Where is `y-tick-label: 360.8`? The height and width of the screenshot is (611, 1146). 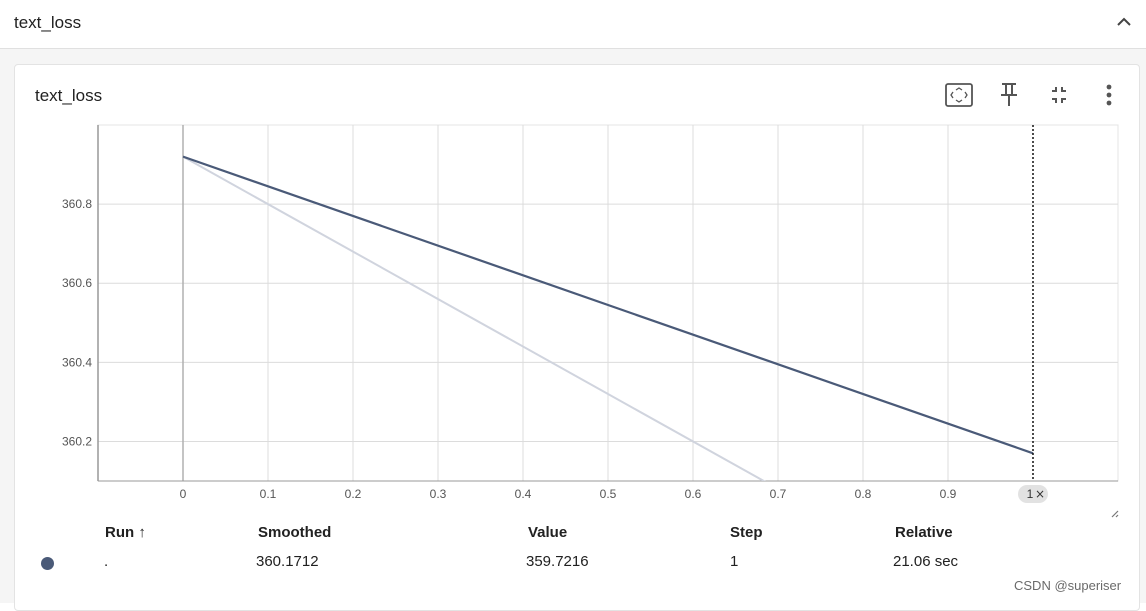
y-tick-label: 360.8 is located at coordinates (77, 204).